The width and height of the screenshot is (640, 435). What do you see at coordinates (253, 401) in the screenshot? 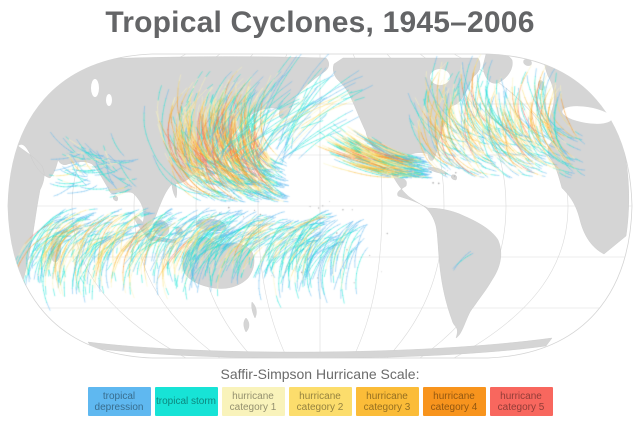
I see `legend-item-hurricane-category-1: hurricane category 1` at bounding box center [253, 401].